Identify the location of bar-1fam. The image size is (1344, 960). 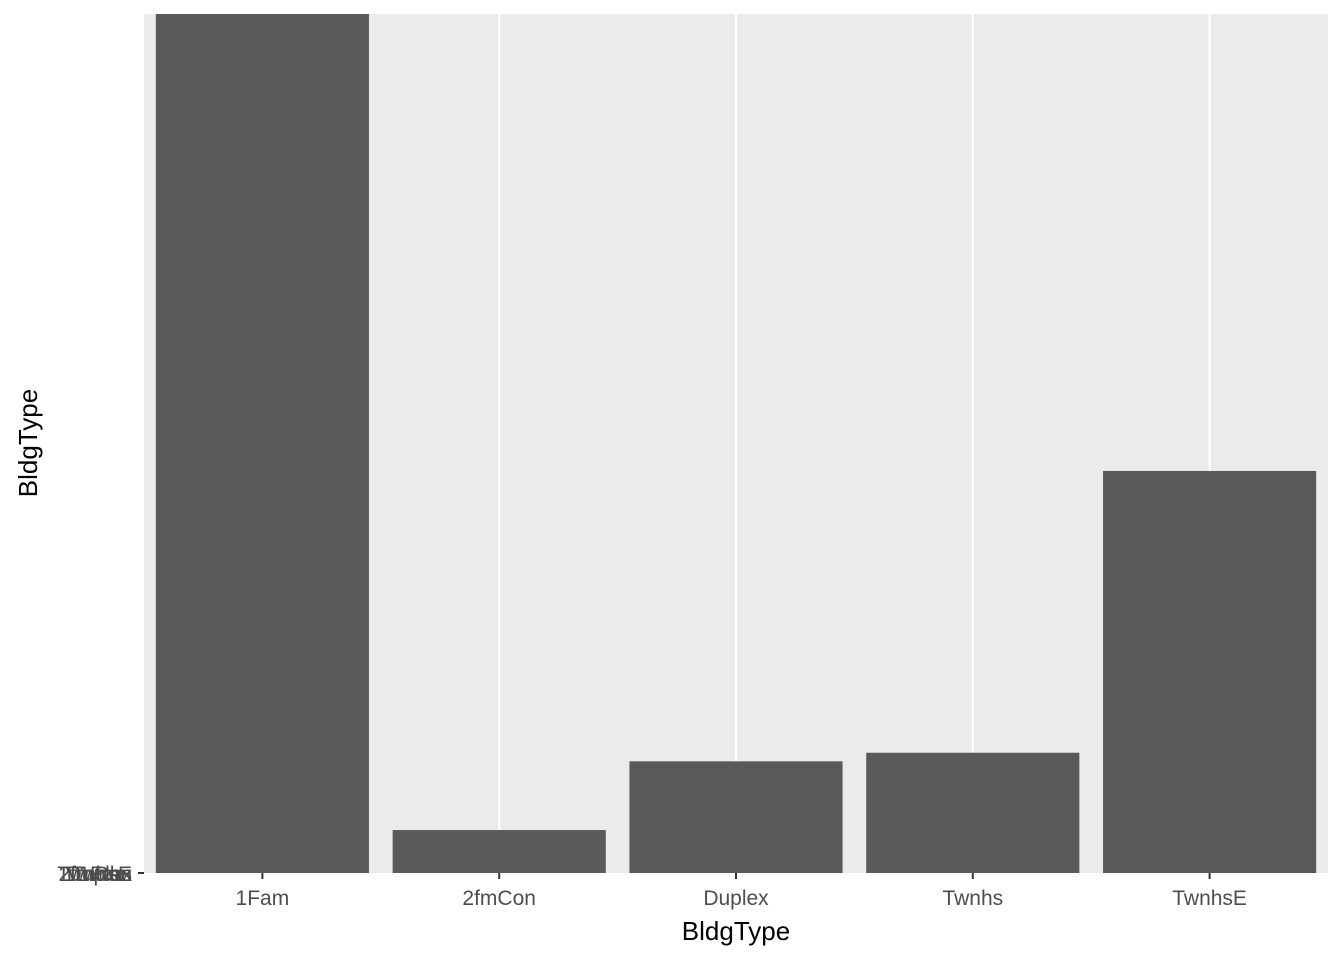
(262, 443).